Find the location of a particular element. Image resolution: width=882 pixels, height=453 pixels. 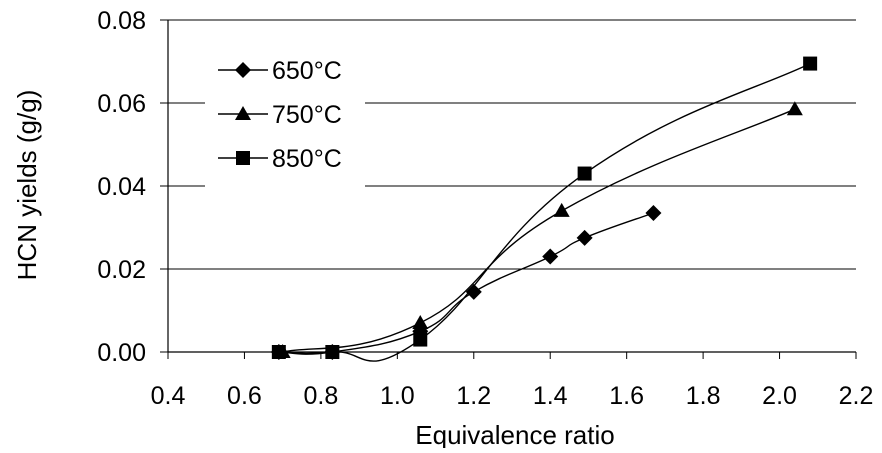

y-tick-label-1: 0.02 is located at coordinates (121, 270).